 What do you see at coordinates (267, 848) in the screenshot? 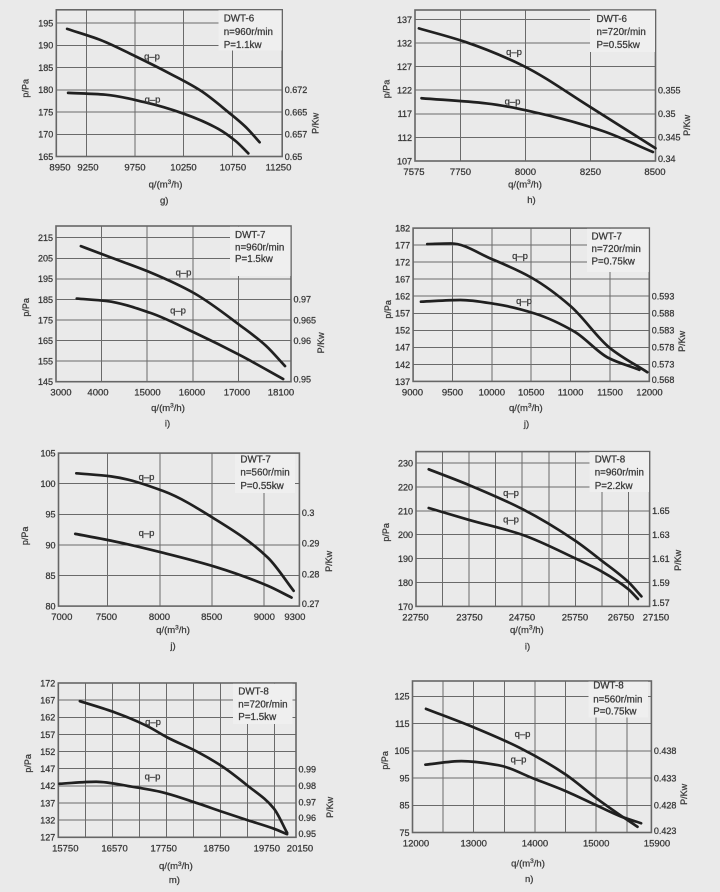
I see `svg-text: 19750` at bounding box center [267, 848].